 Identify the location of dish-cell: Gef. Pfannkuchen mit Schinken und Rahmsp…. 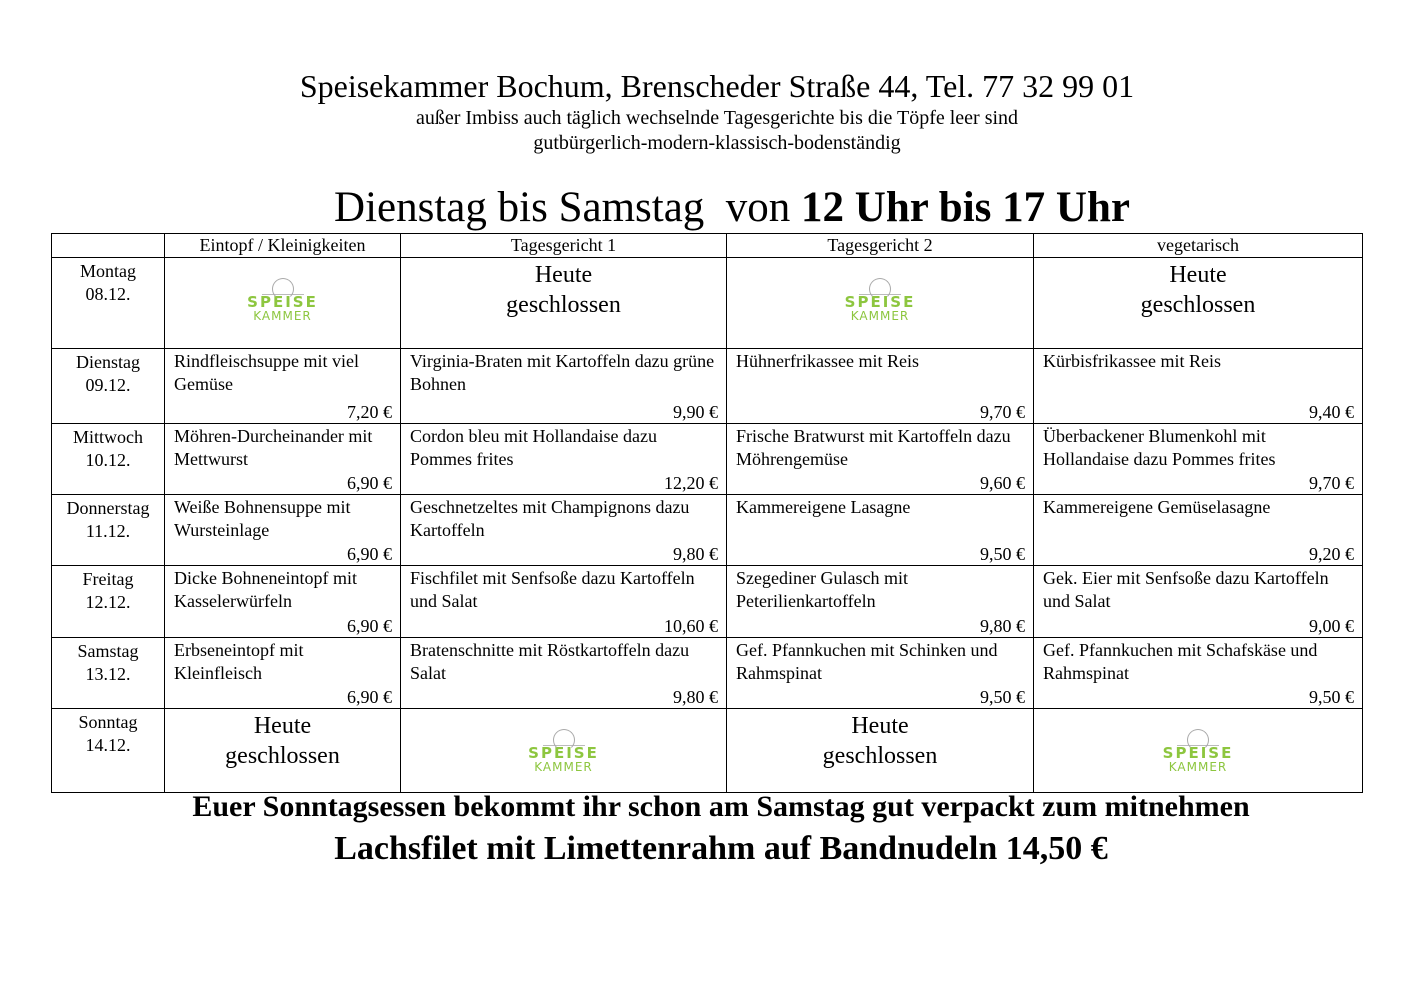
(880, 673).